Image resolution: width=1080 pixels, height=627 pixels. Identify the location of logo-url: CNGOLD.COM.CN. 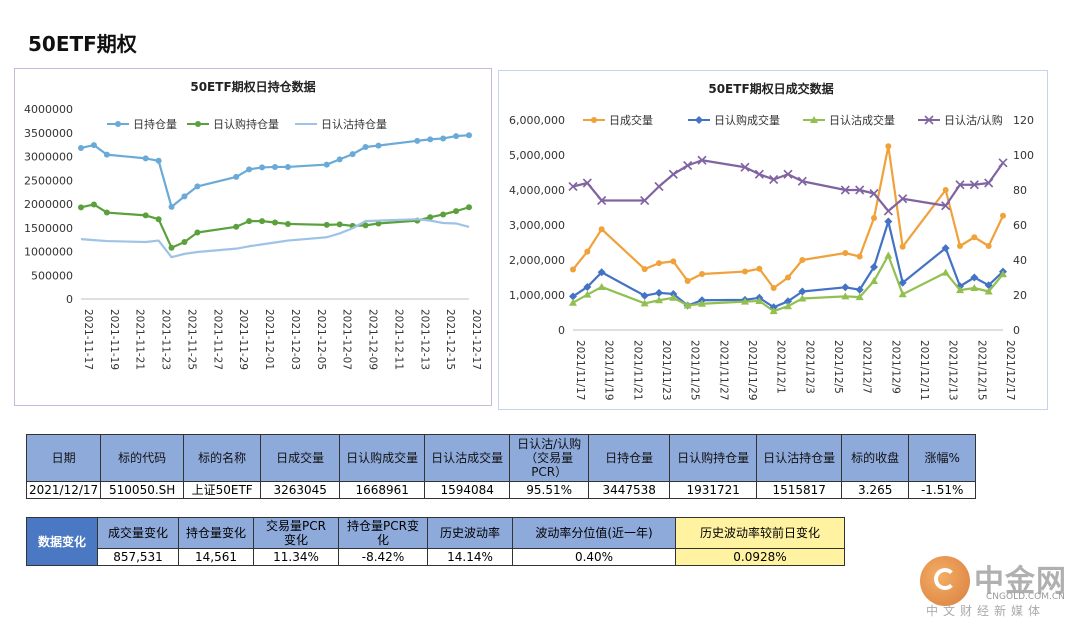
(1025, 597).